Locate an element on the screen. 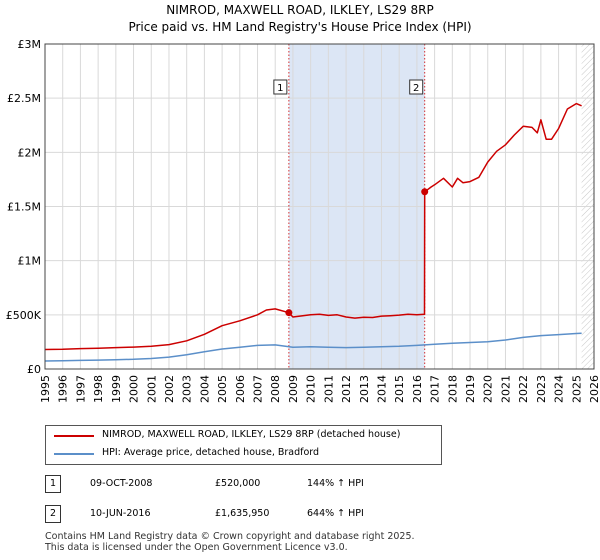  transaction-hpi-change: 144% ↑ HPI is located at coordinates (335, 483).